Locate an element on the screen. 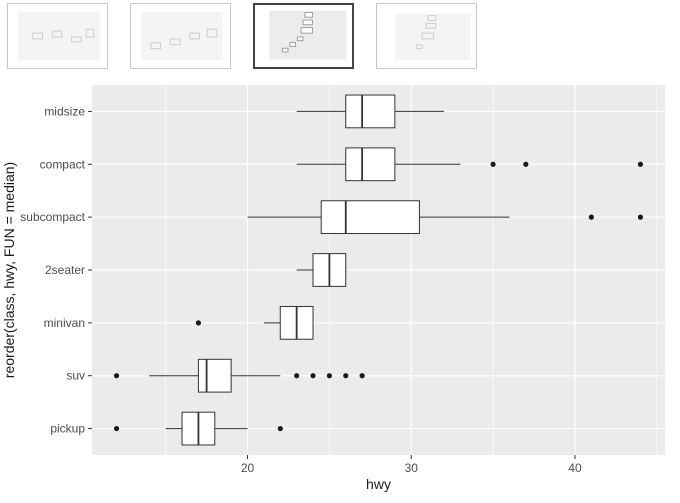 The width and height of the screenshot is (680, 503). x-axis-title: hwy is located at coordinates (378, 484).